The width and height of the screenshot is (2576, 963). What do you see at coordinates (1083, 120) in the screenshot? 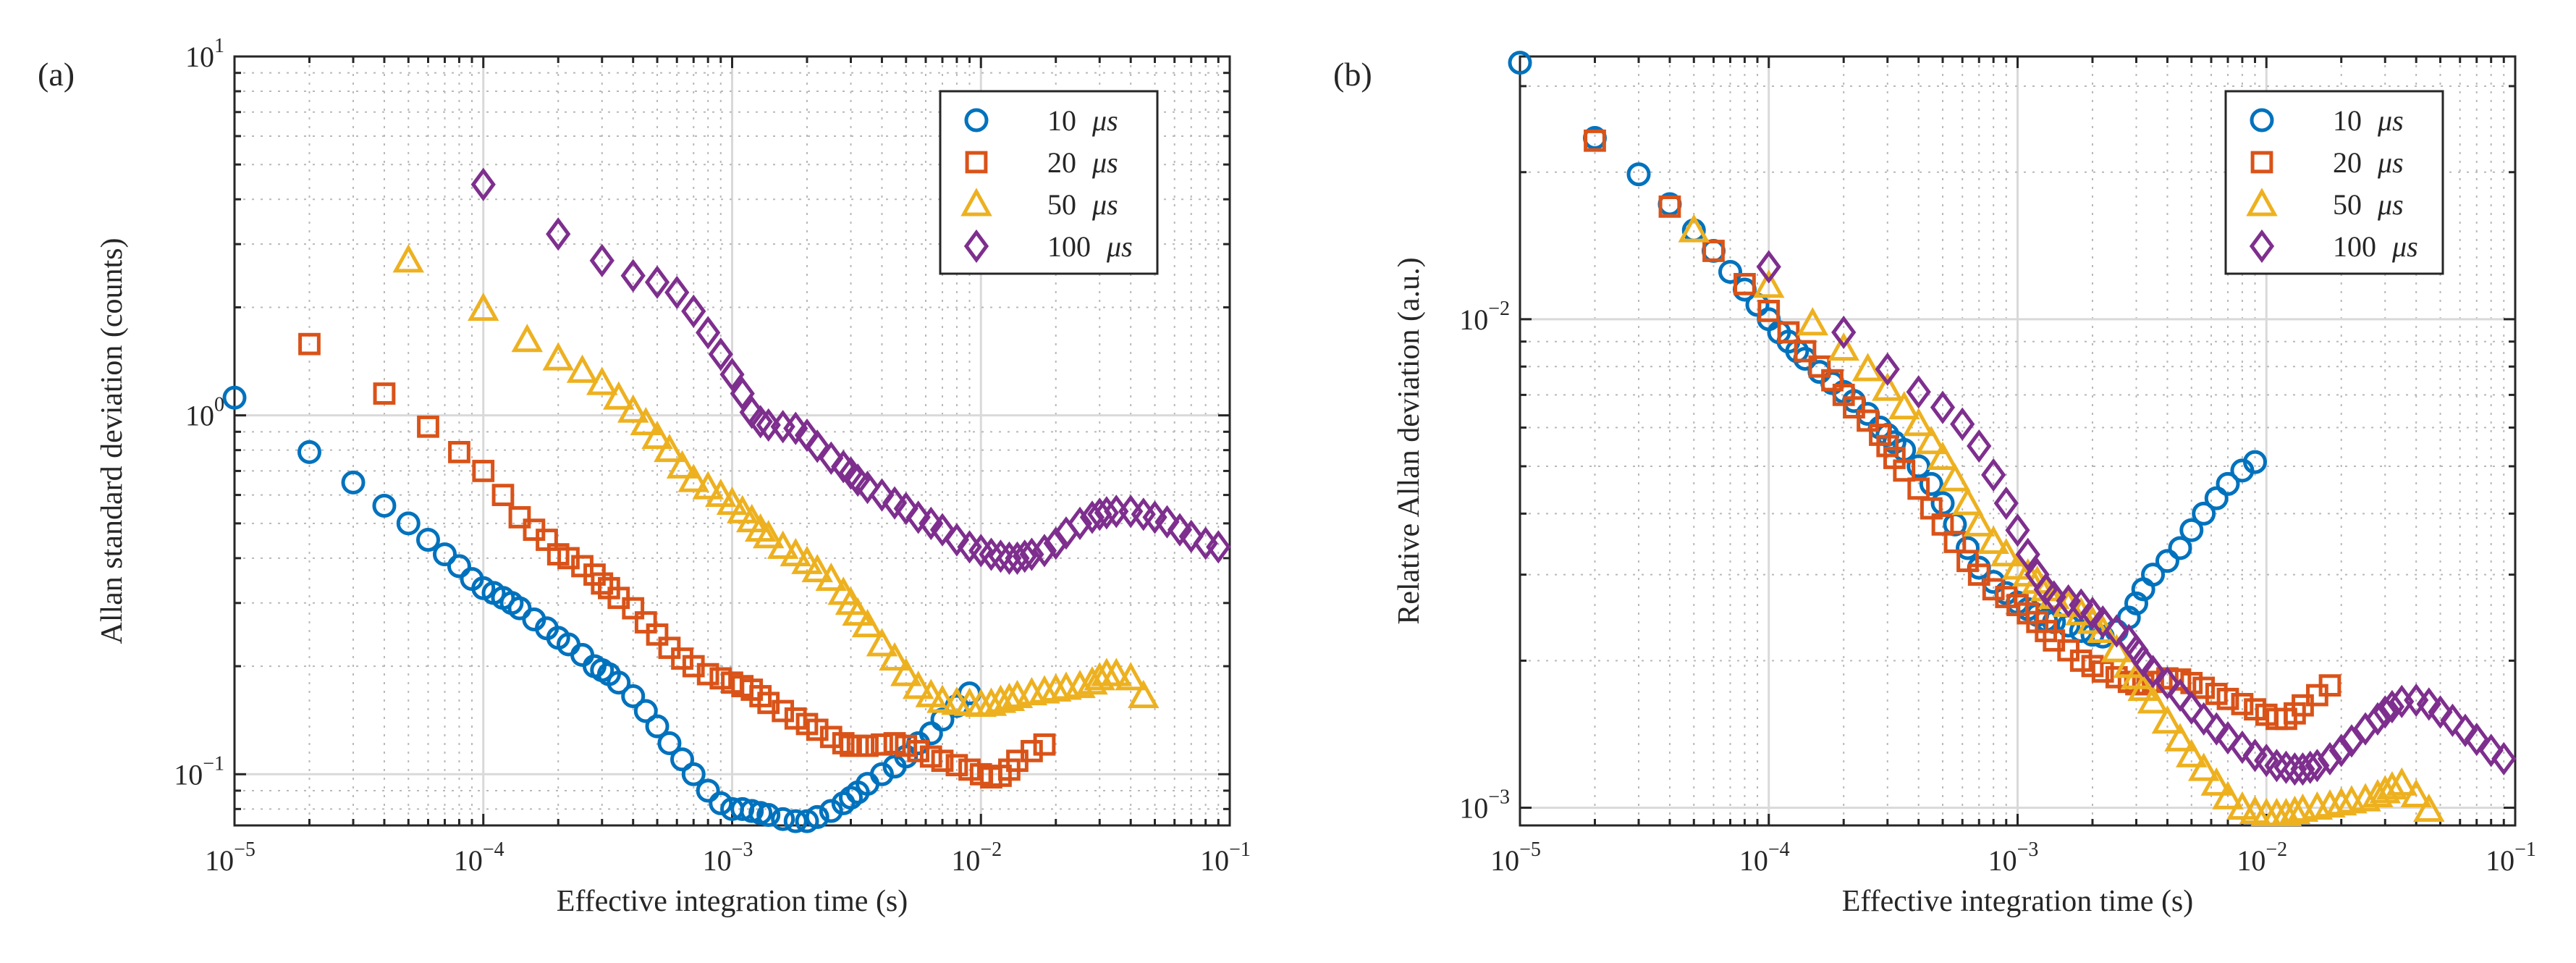
I see `legend-label: 10 μs` at bounding box center [1083, 120].